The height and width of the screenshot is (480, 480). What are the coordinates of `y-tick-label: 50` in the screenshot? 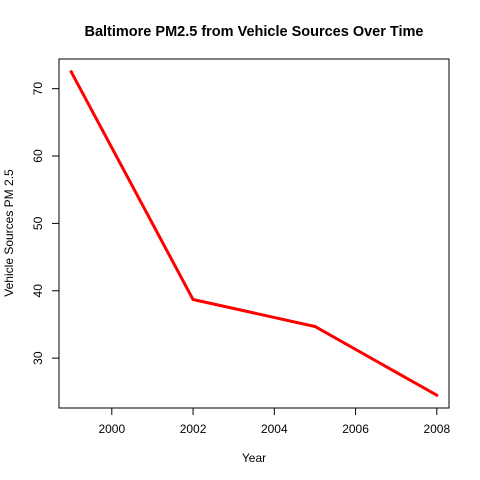 It's located at (38, 223).